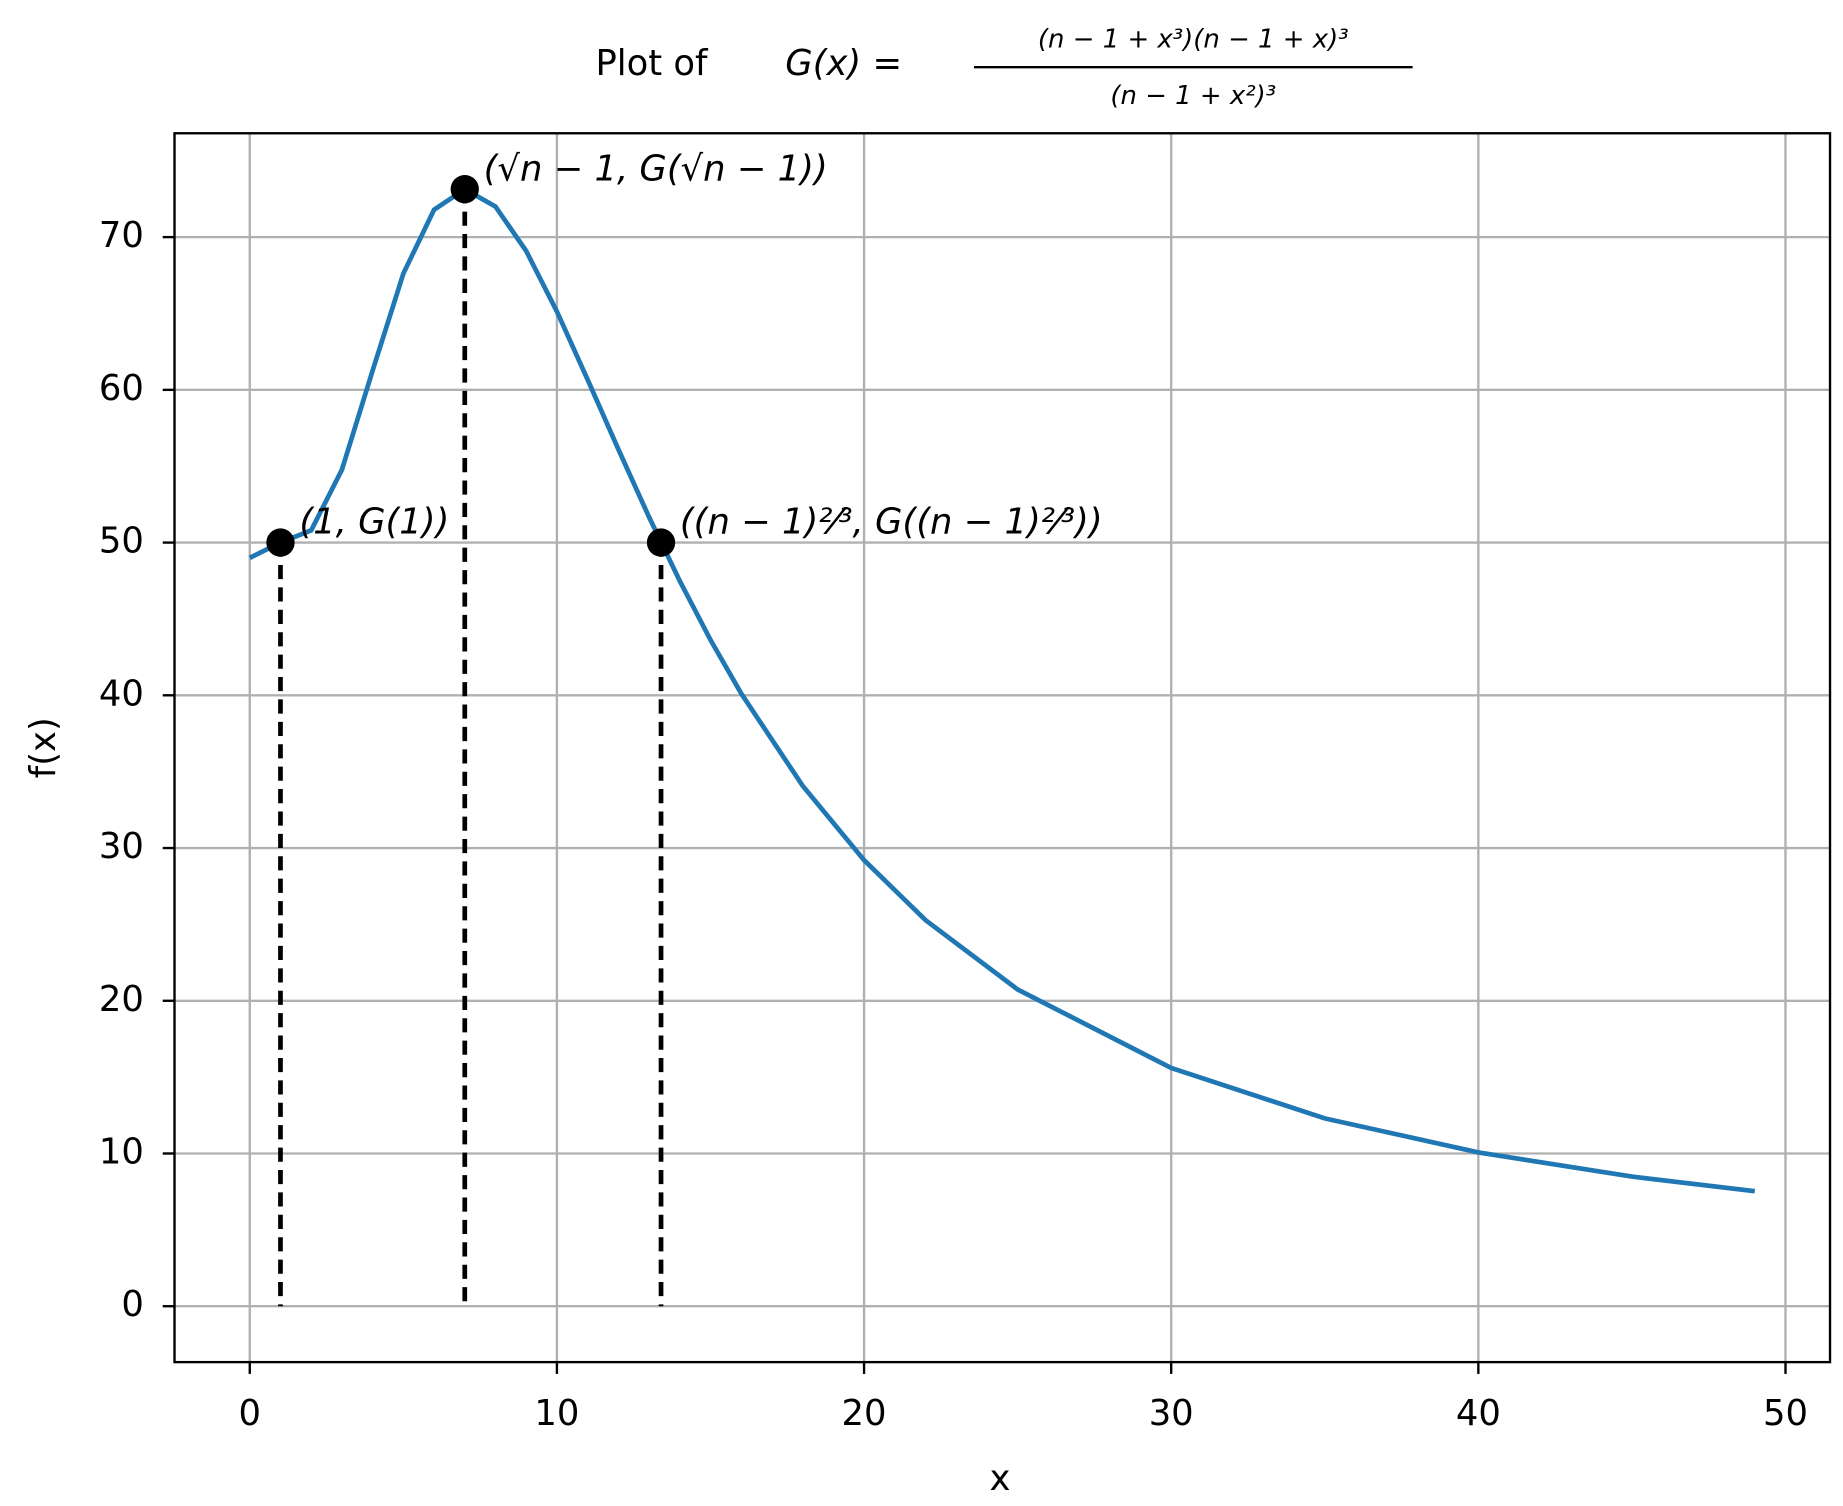 This screenshot has height=1506, width=1843. Describe the element at coordinates (121, 235) in the screenshot. I see `y-tick-label: 70` at that location.